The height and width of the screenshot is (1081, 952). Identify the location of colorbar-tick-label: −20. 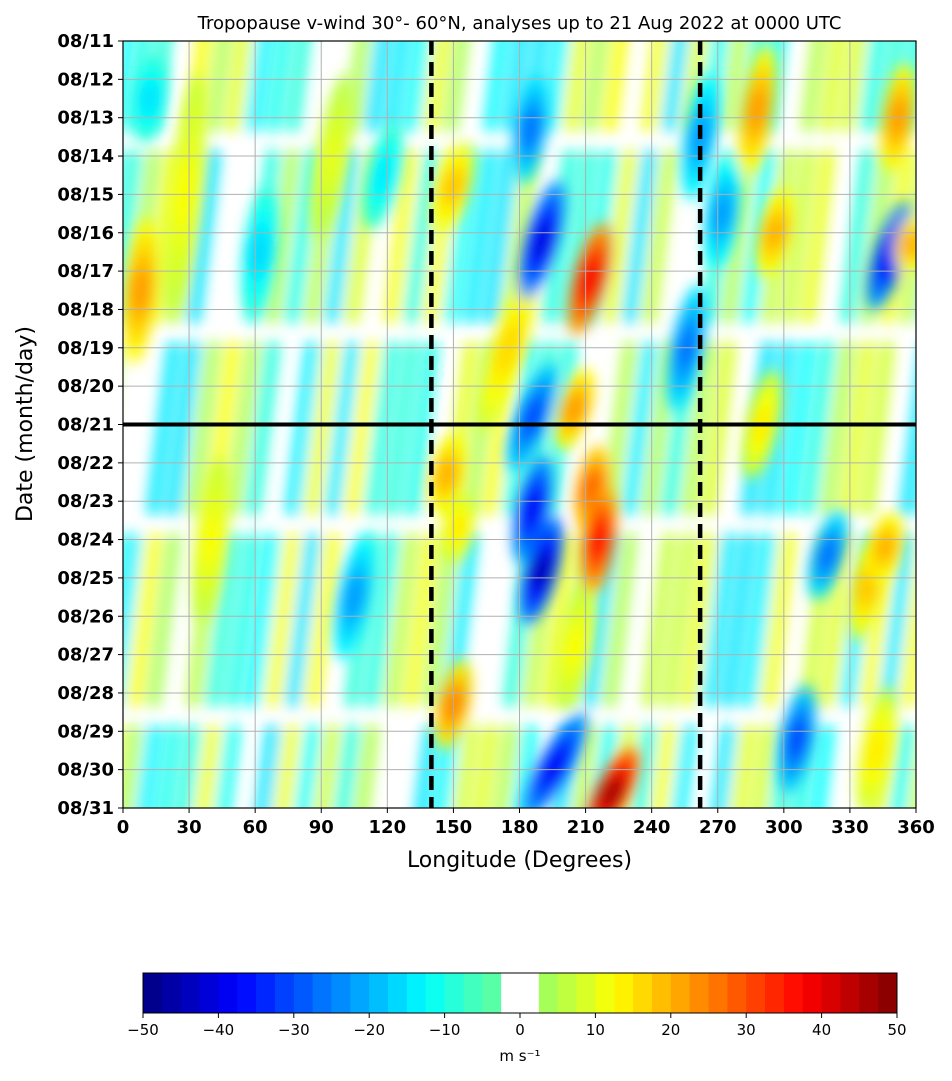
(369, 1030).